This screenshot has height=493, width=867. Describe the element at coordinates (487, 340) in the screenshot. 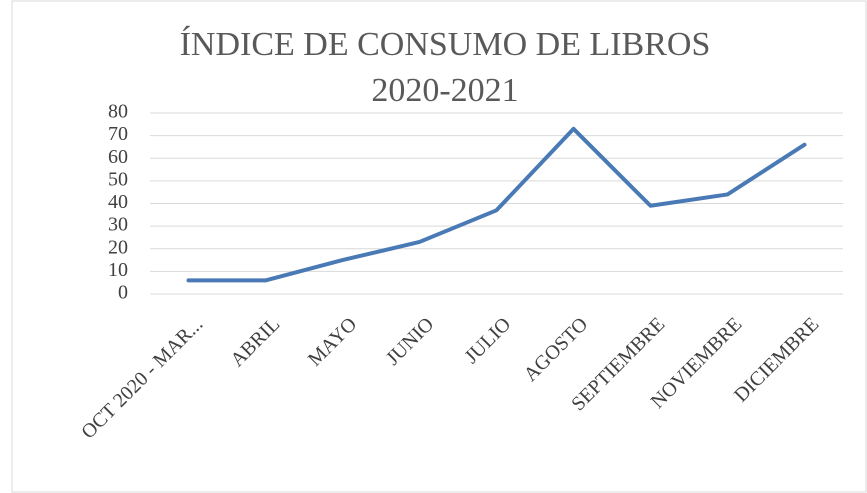

I see `x-tick-label: JULIO` at that location.